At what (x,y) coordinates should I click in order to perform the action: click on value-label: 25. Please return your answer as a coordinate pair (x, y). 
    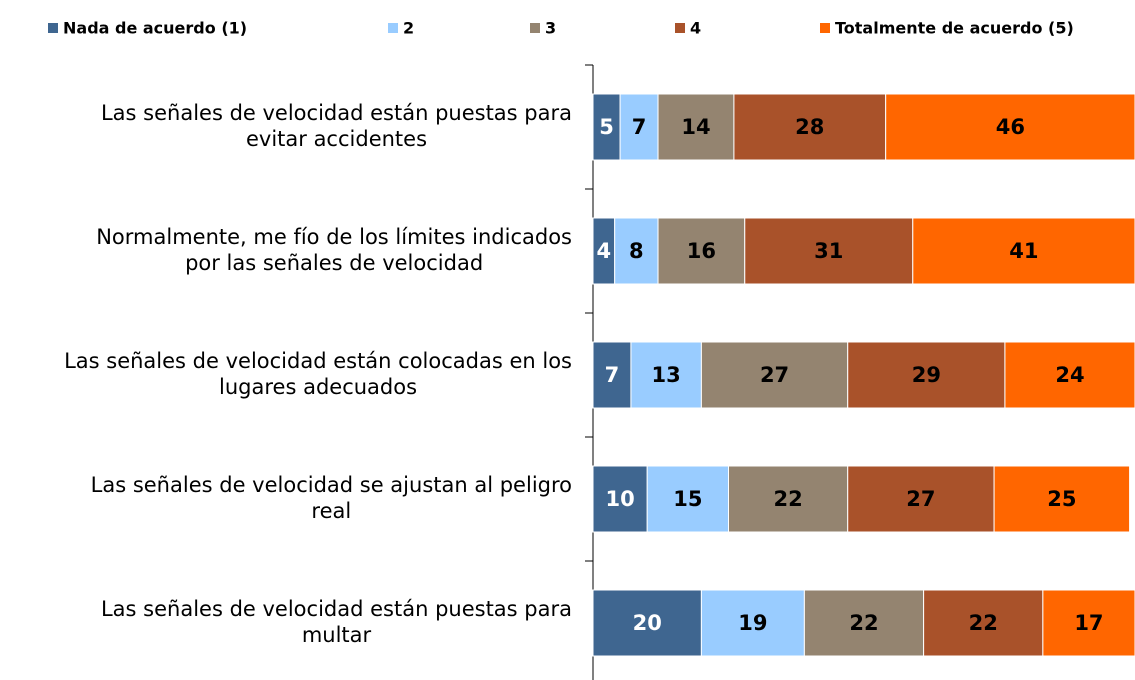
    Looking at the image, I should click on (1061, 499).